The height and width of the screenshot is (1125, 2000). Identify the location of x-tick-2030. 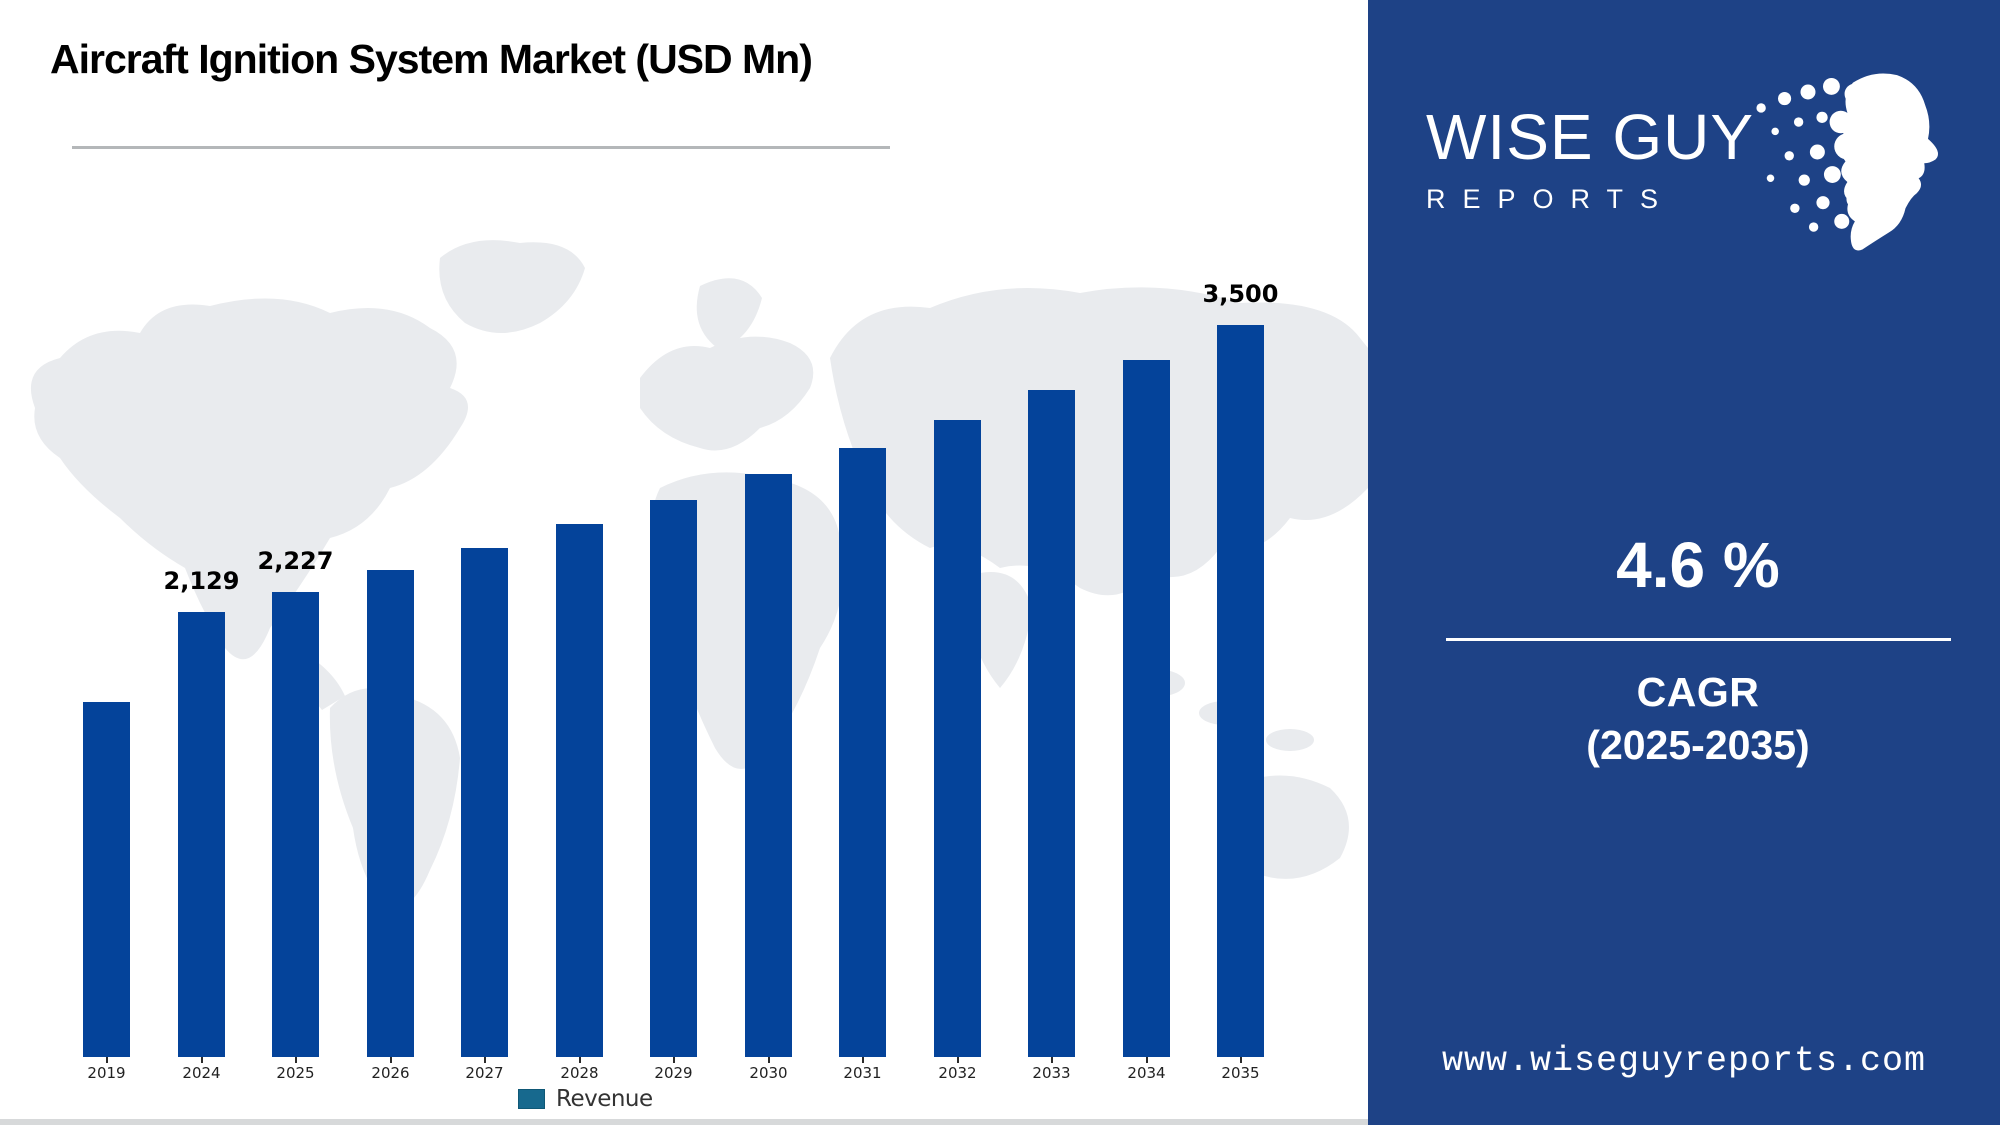
(768, 1060).